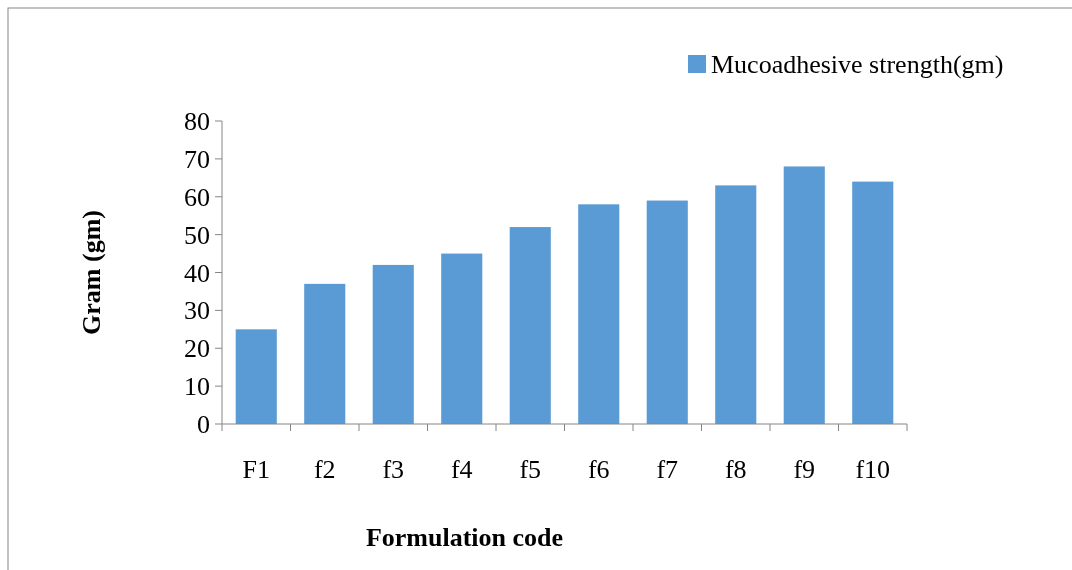 The height and width of the screenshot is (570, 1072). What do you see at coordinates (667, 469) in the screenshot?
I see `x-tick-label: f7` at bounding box center [667, 469].